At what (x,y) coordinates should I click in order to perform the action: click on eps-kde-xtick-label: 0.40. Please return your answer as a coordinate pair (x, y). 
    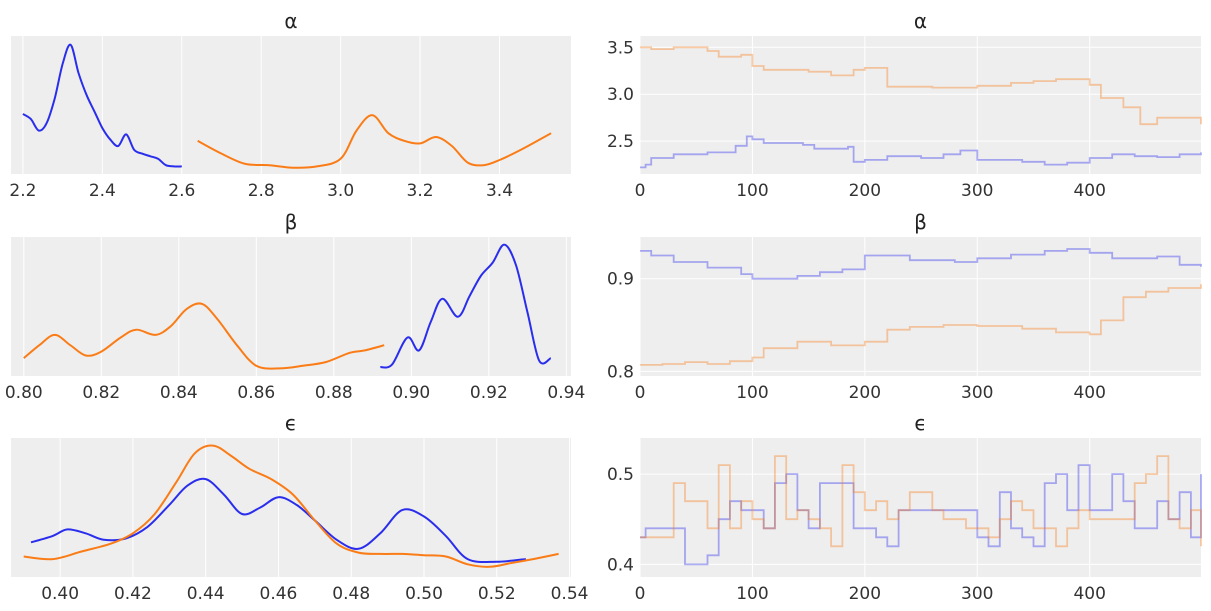
    Looking at the image, I should click on (60, 594).